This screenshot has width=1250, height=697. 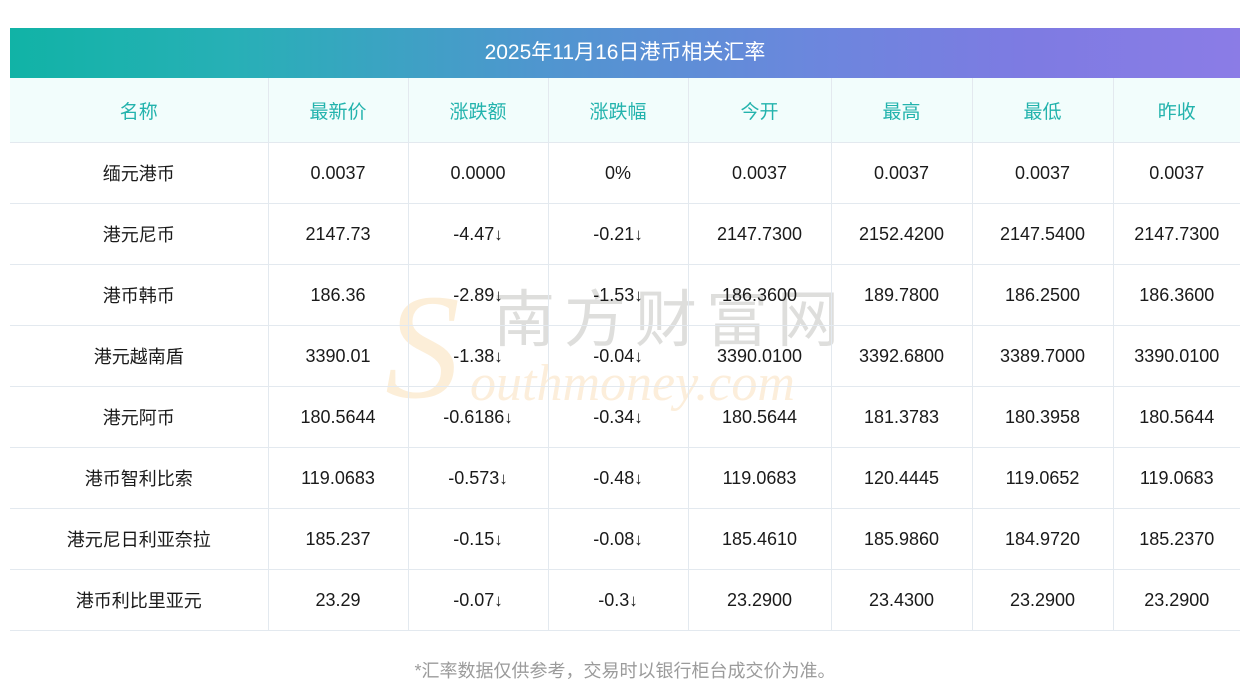 I want to click on column-header-last: 最新价, so click(x=338, y=110).